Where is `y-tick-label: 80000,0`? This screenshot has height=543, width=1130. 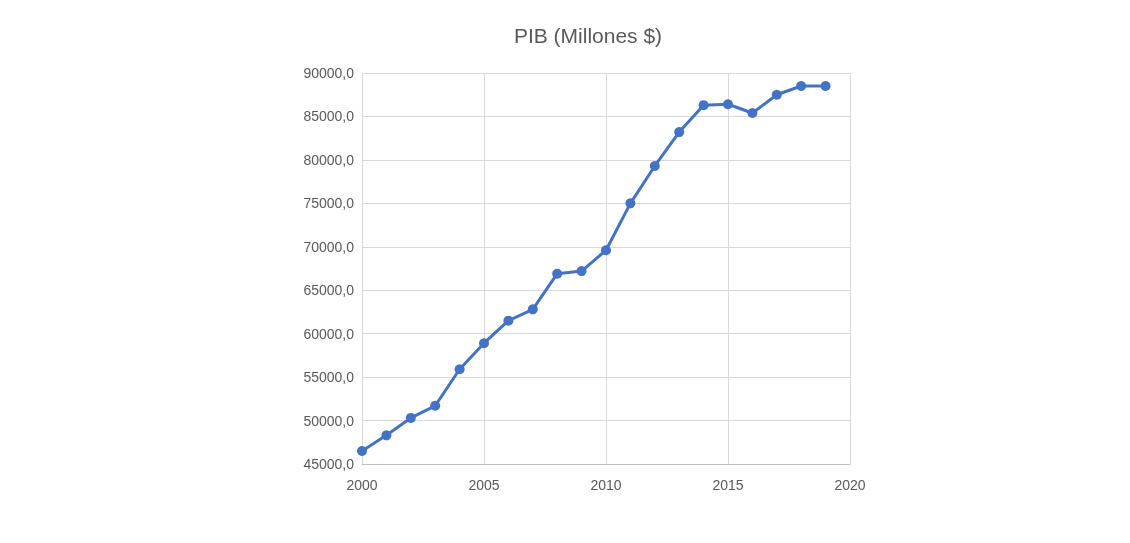 y-tick-label: 80000,0 is located at coordinates (329, 159).